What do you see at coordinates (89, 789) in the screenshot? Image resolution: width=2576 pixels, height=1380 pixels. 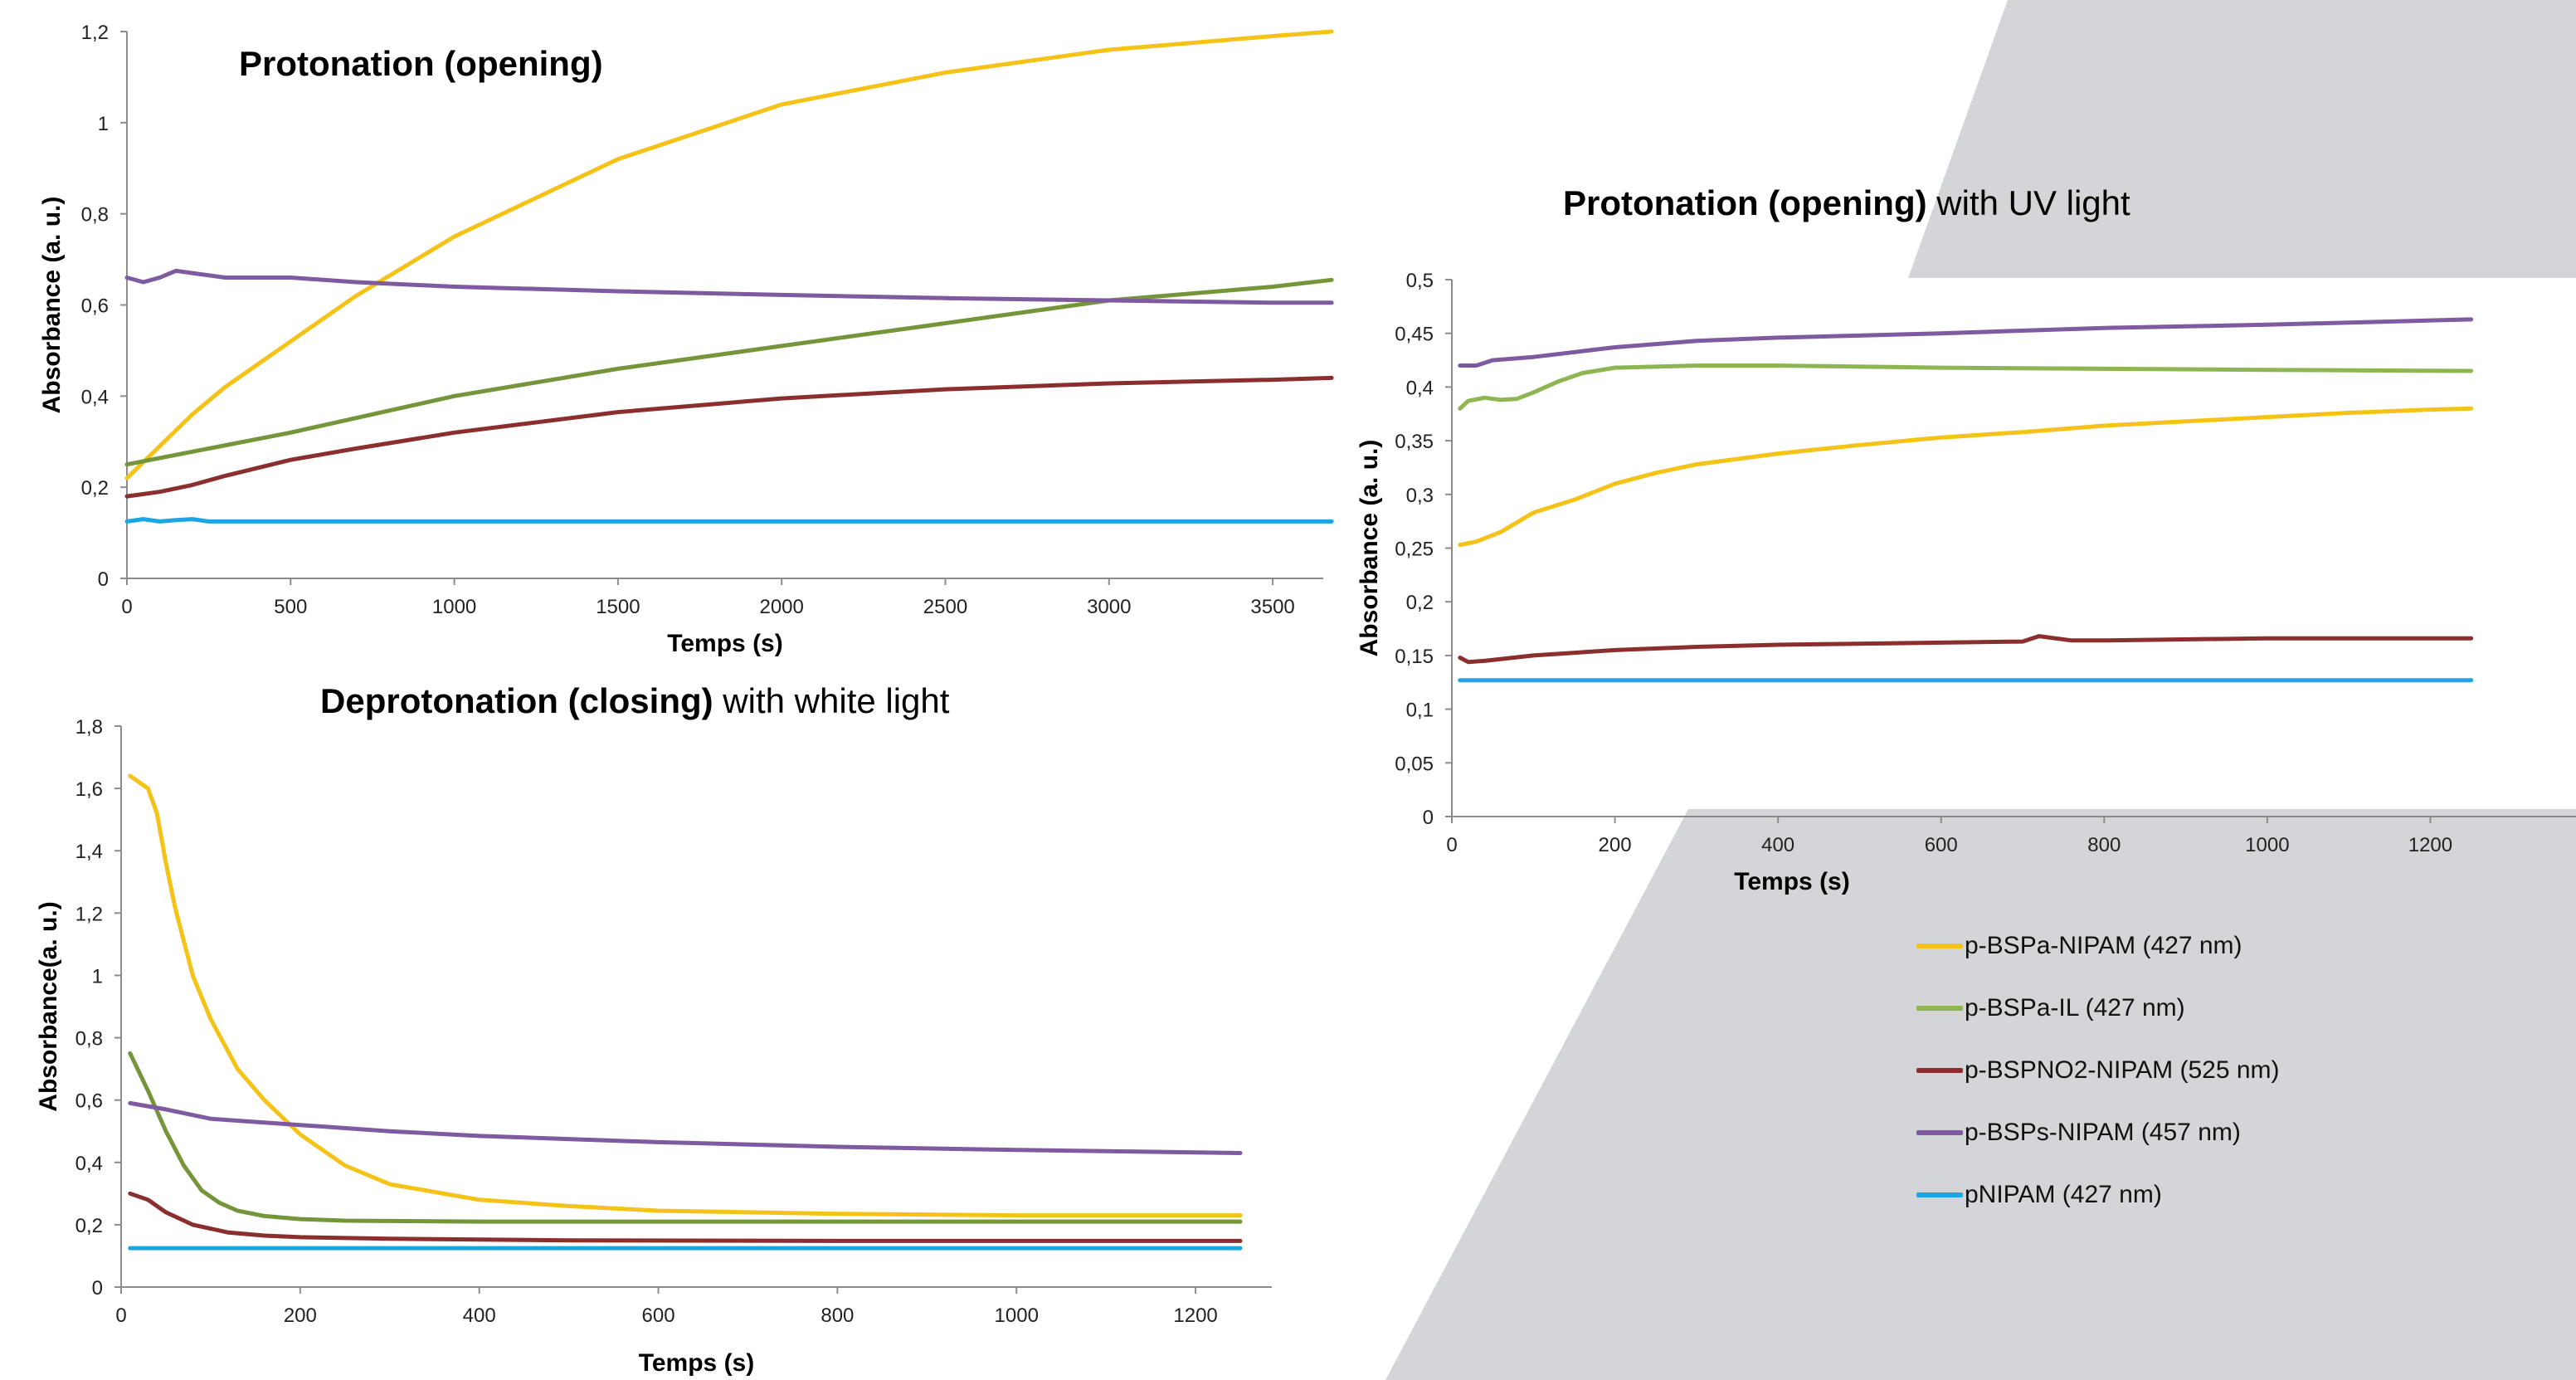 I see `y-tick-label: 1,6` at bounding box center [89, 789].